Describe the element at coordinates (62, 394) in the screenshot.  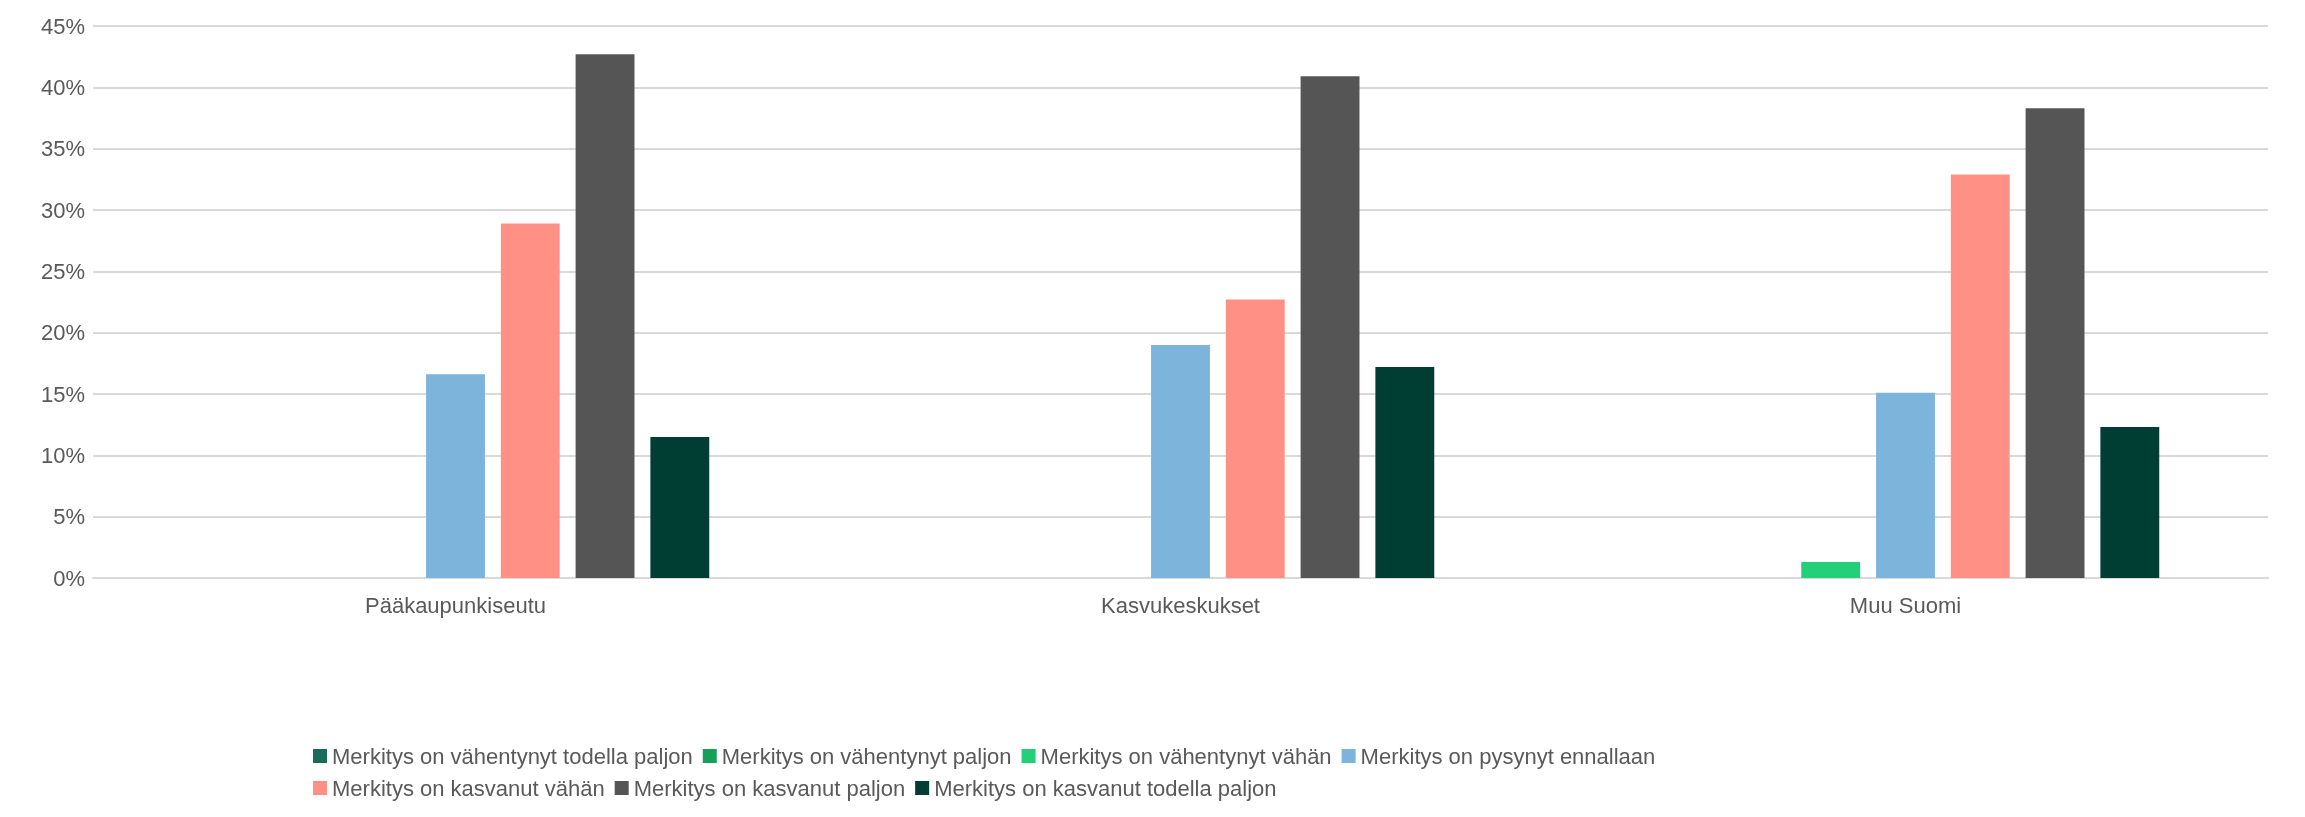
I see `y-tick-label: 15%` at that location.